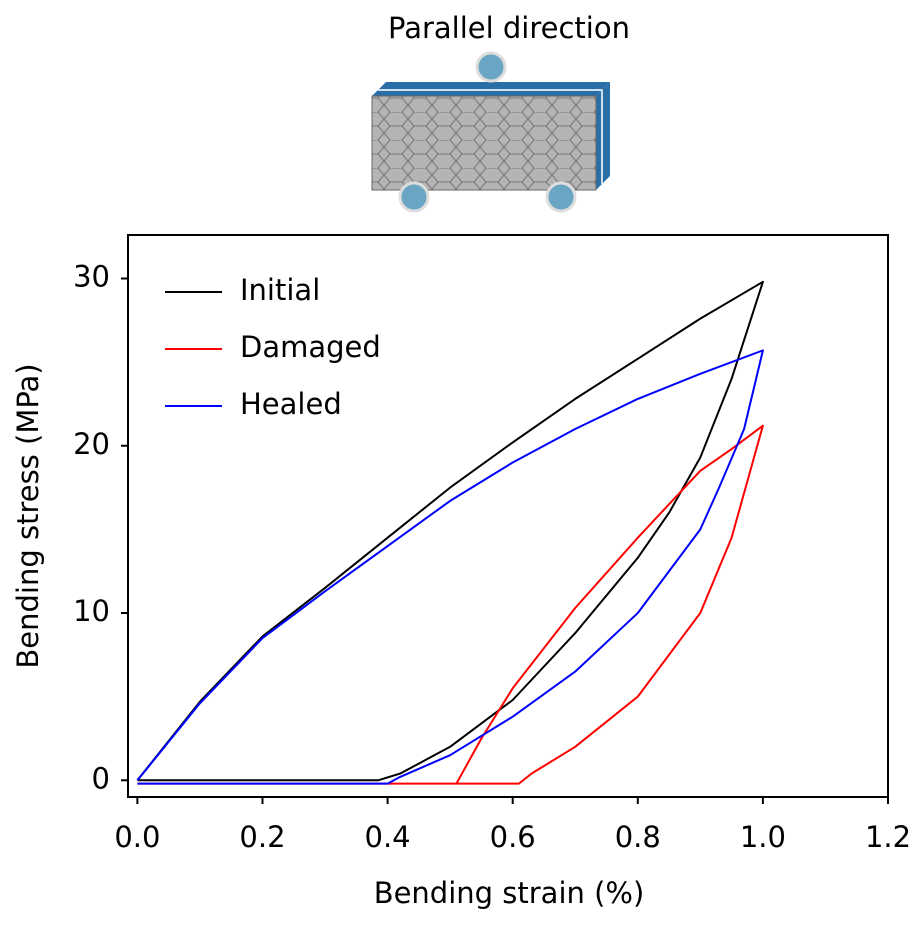  What do you see at coordinates (509, 893) in the screenshot?
I see `x-axis-label: Bending strain (%)` at bounding box center [509, 893].